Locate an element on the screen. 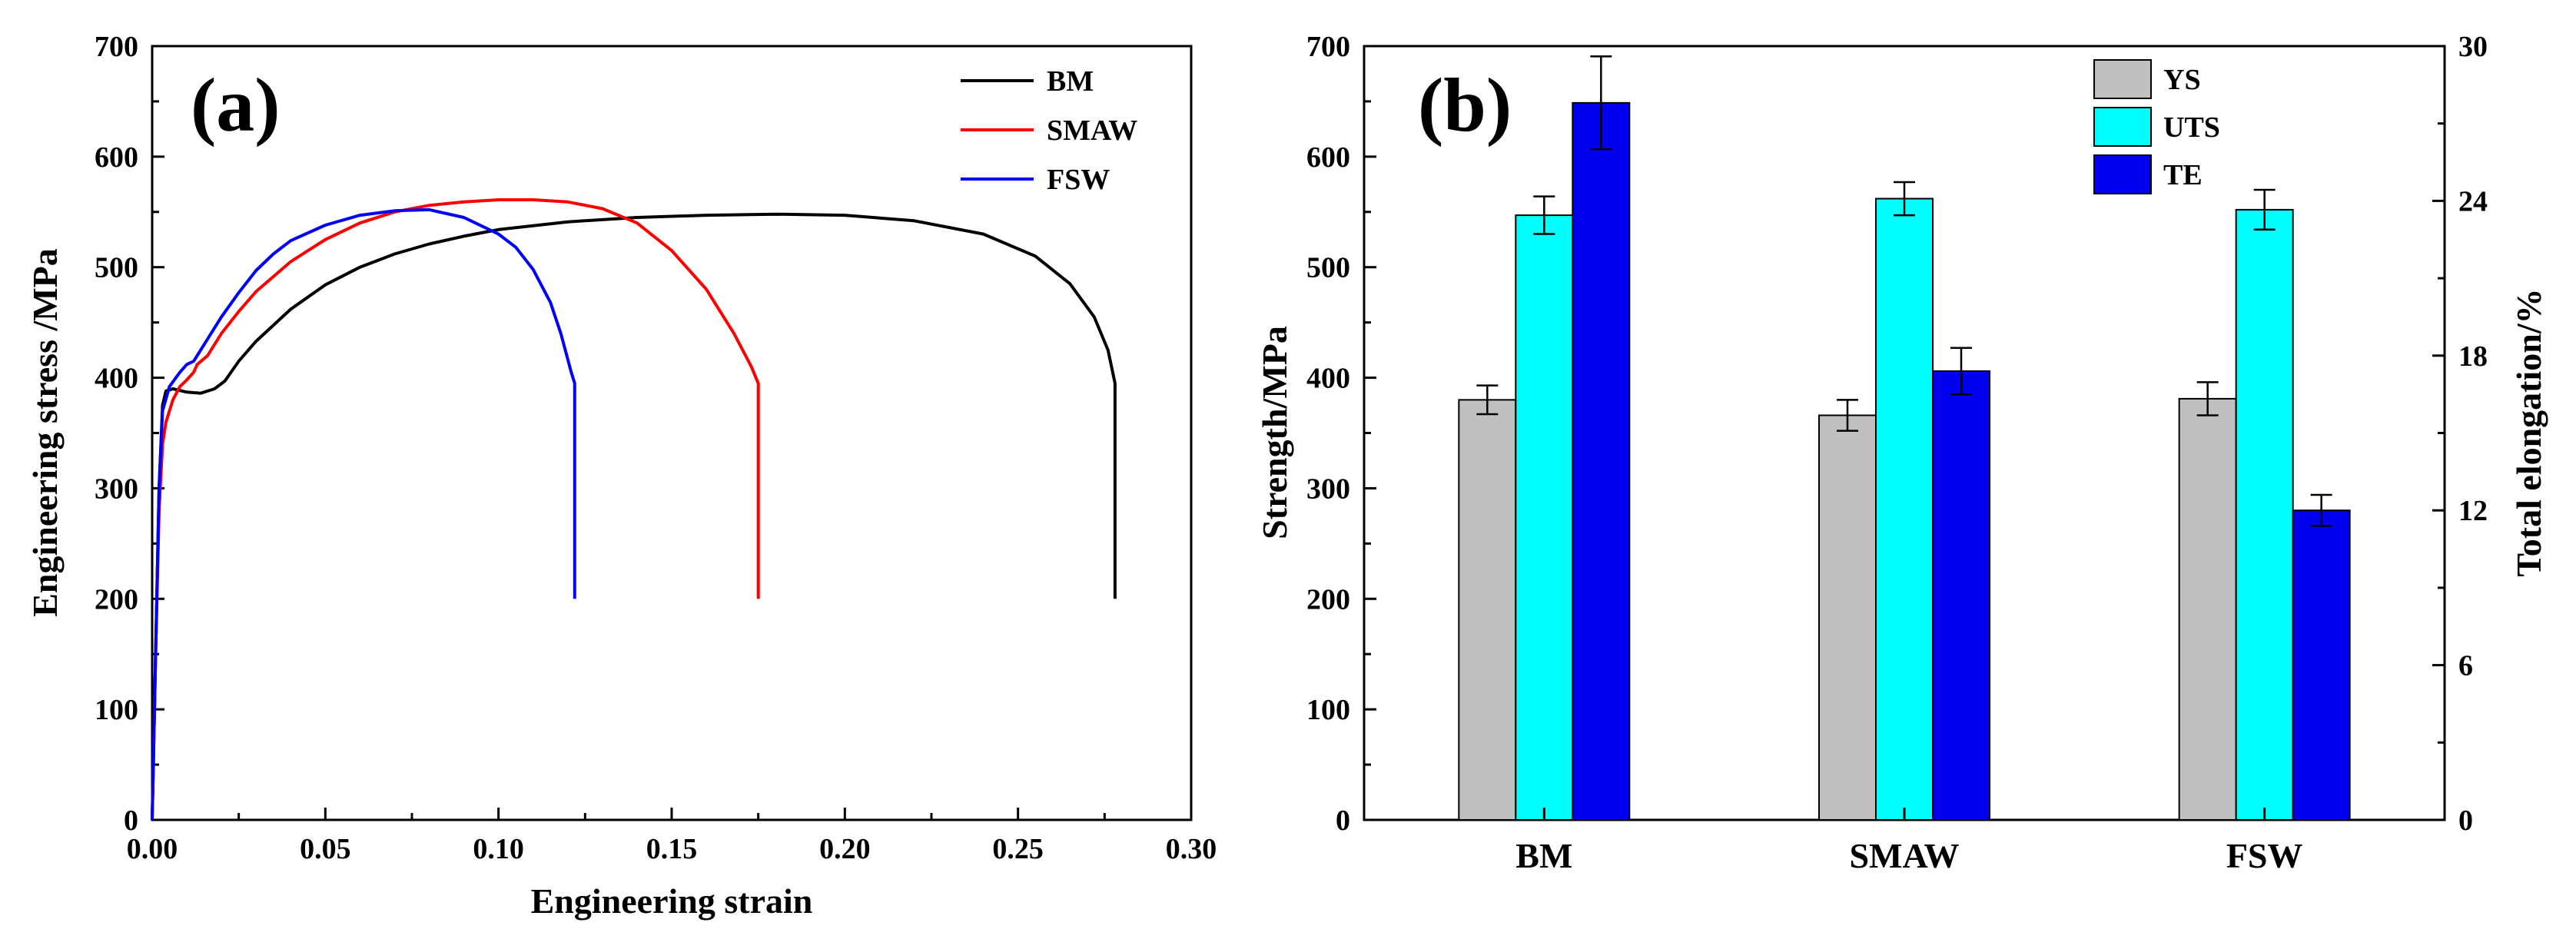 The height and width of the screenshot is (949, 2576). bar-uts-smaw is located at coordinates (1905, 509).